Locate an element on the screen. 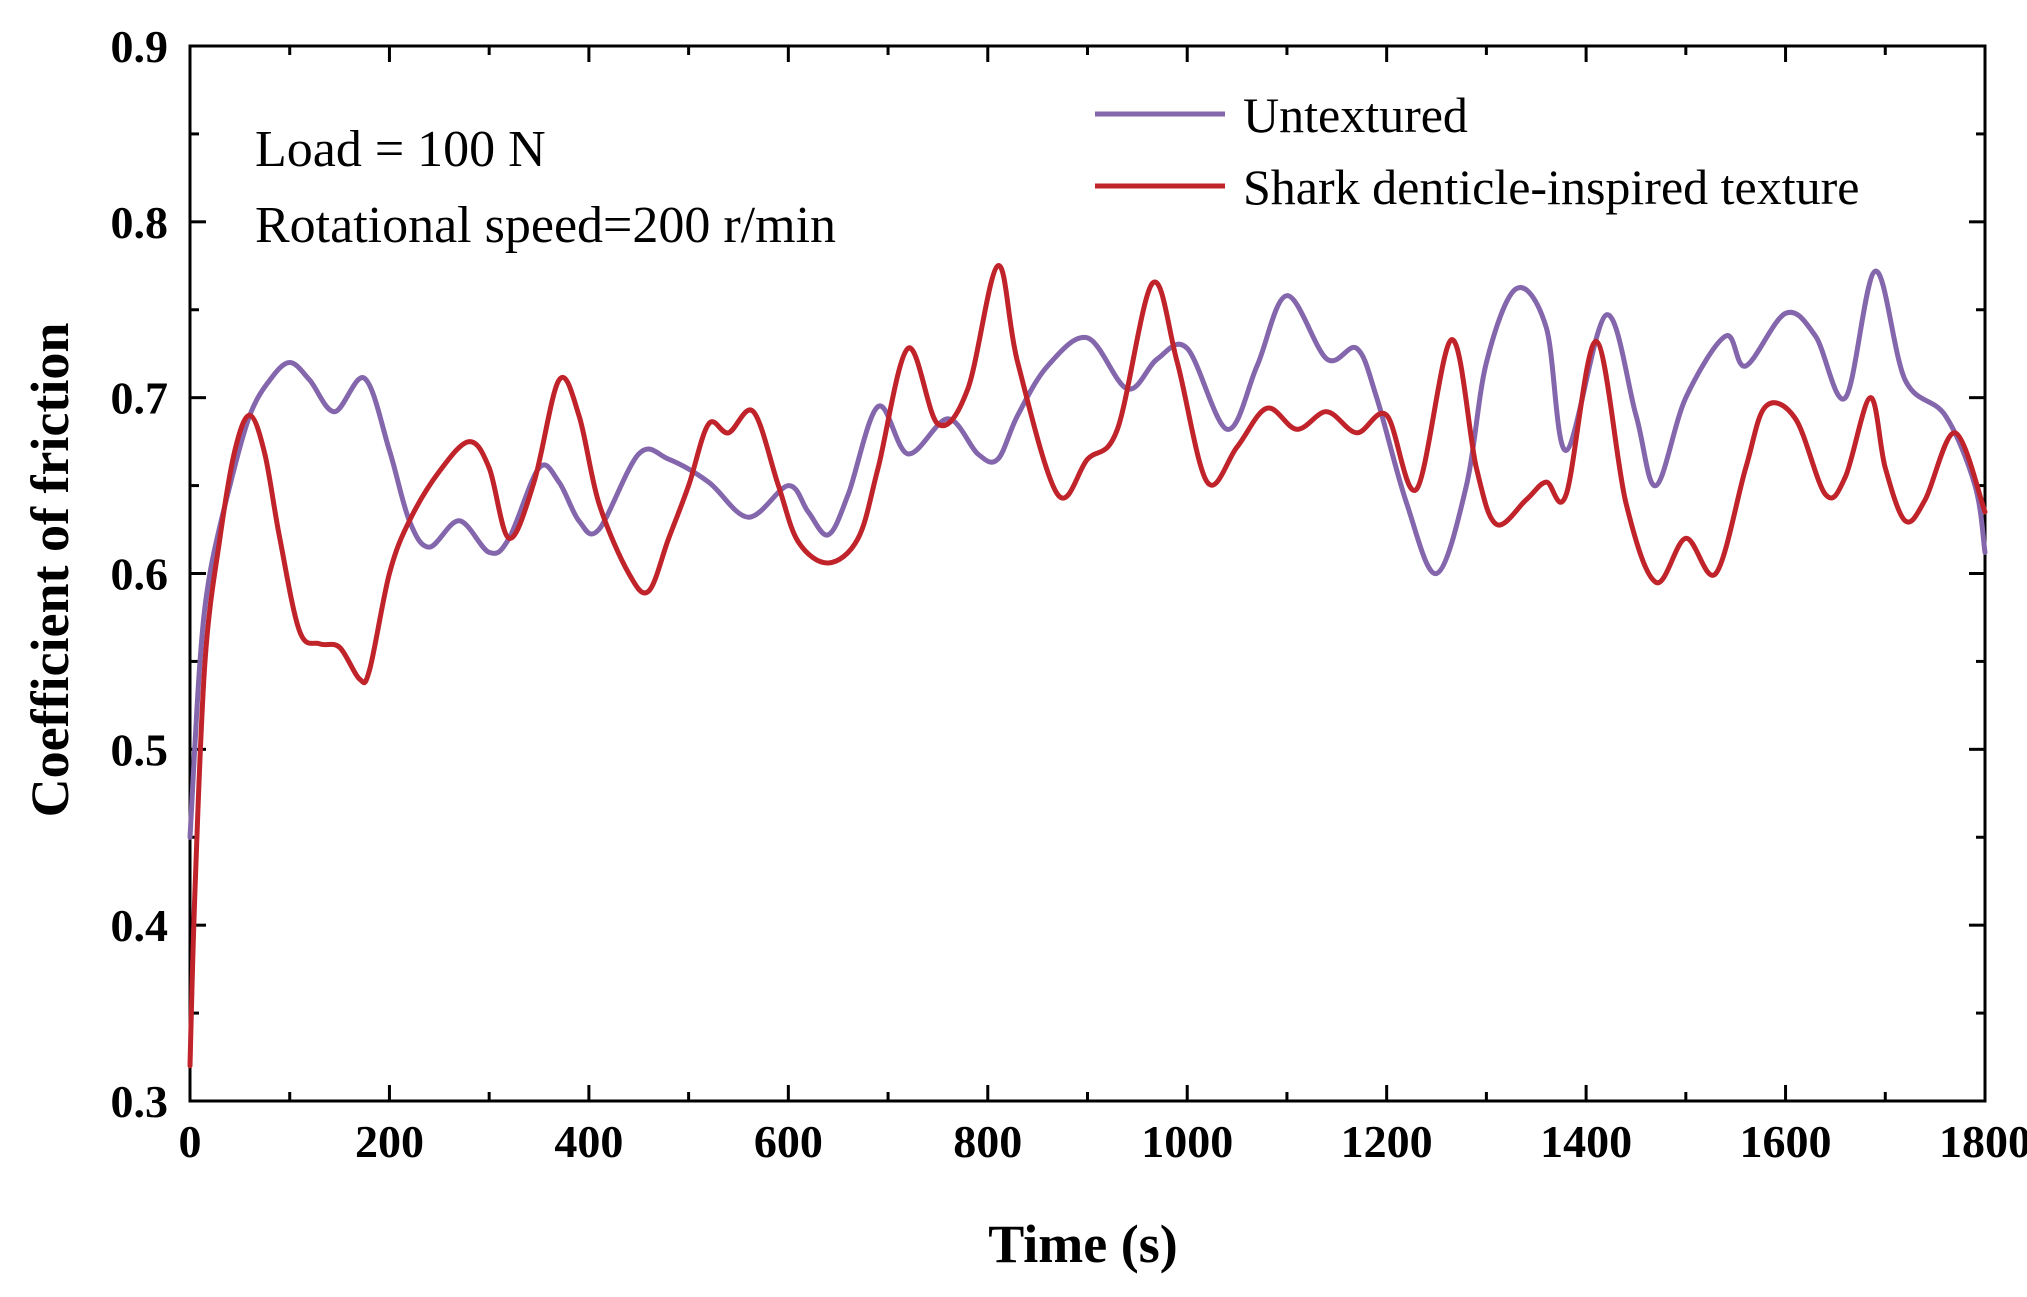 This screenshot has width=2027, height=1297. x-tick-label: 800 is located at coordinates (987, 1141).